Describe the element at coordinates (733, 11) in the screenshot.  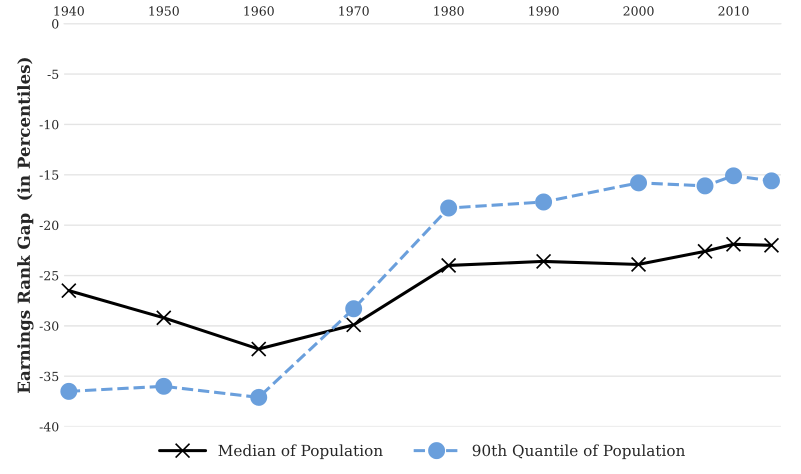
I see `x-tick-label: 2010` at that location.